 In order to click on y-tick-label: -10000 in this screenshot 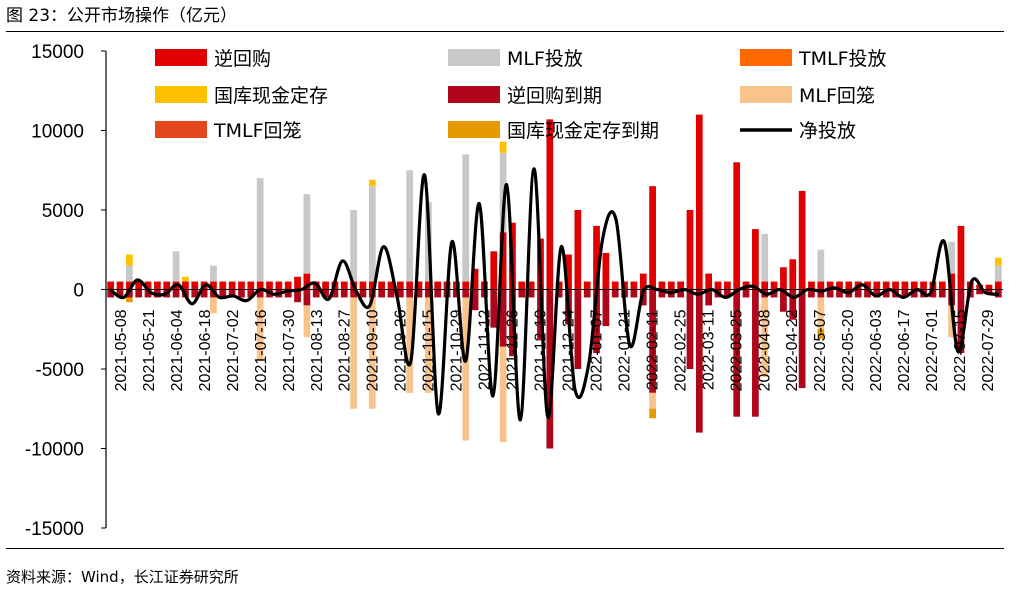, I will do `click(54, 450)`.